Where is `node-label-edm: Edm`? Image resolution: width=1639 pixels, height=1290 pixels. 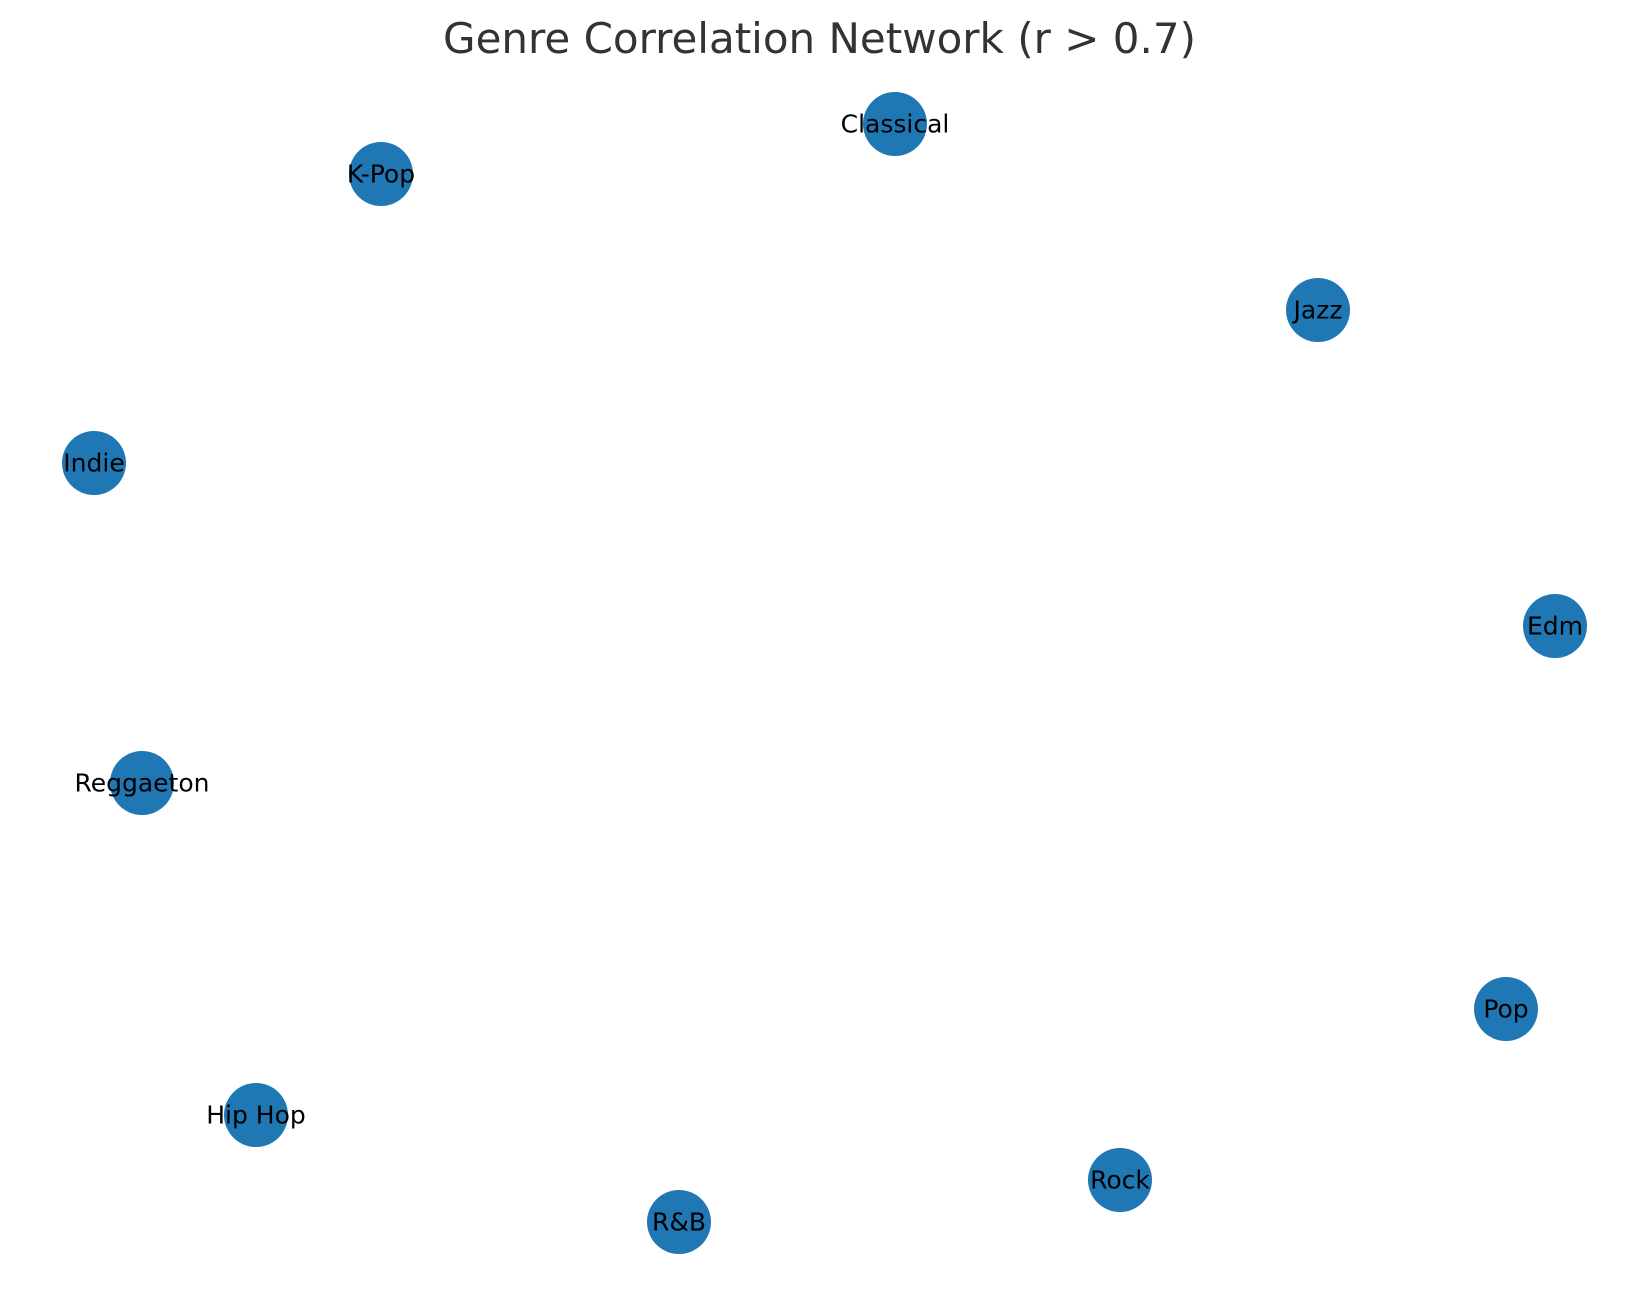 node-label-edm: Edm is located at coordinates (1555, 626).